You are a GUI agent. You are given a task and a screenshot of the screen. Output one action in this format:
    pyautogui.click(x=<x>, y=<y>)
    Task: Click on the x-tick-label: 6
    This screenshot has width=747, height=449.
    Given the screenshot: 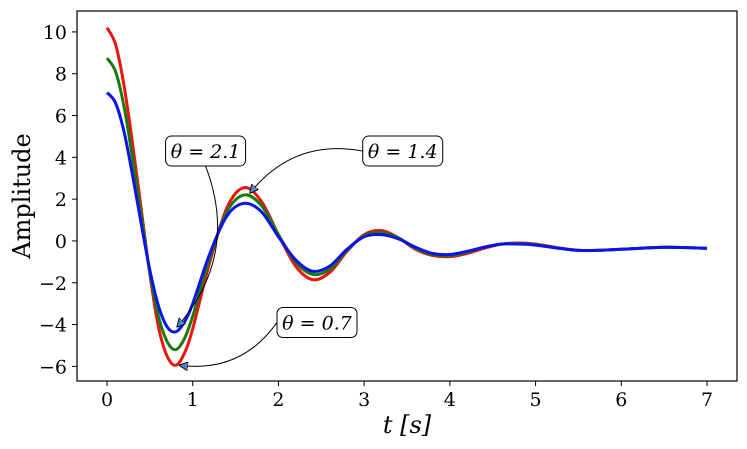 What is the action you would take?
    pyautogui.click(x=621, y=400)
    